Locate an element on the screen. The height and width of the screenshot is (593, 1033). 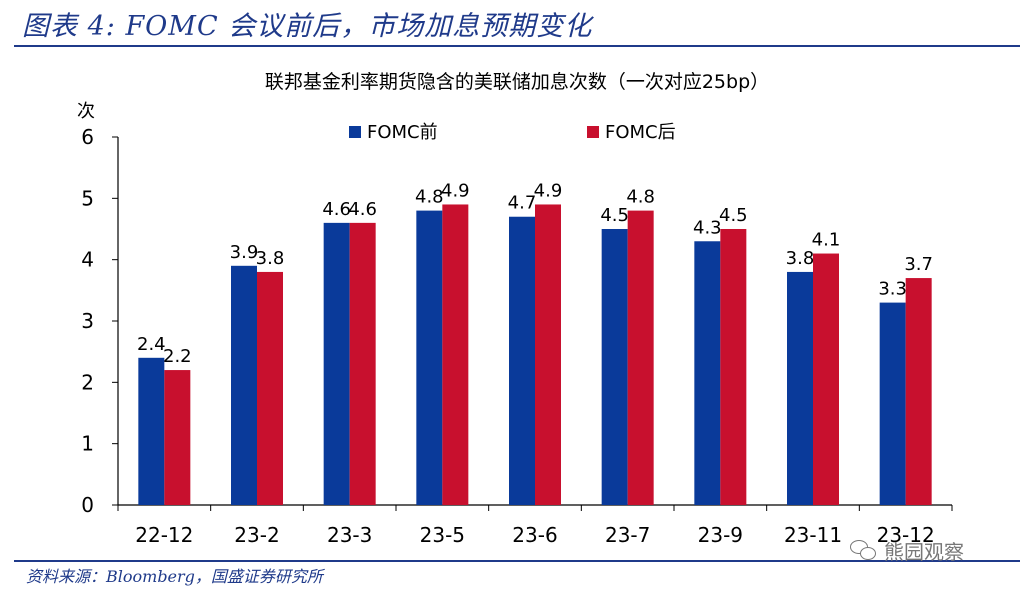
y-tick-label: 6 is located at coordinates (87, 137).